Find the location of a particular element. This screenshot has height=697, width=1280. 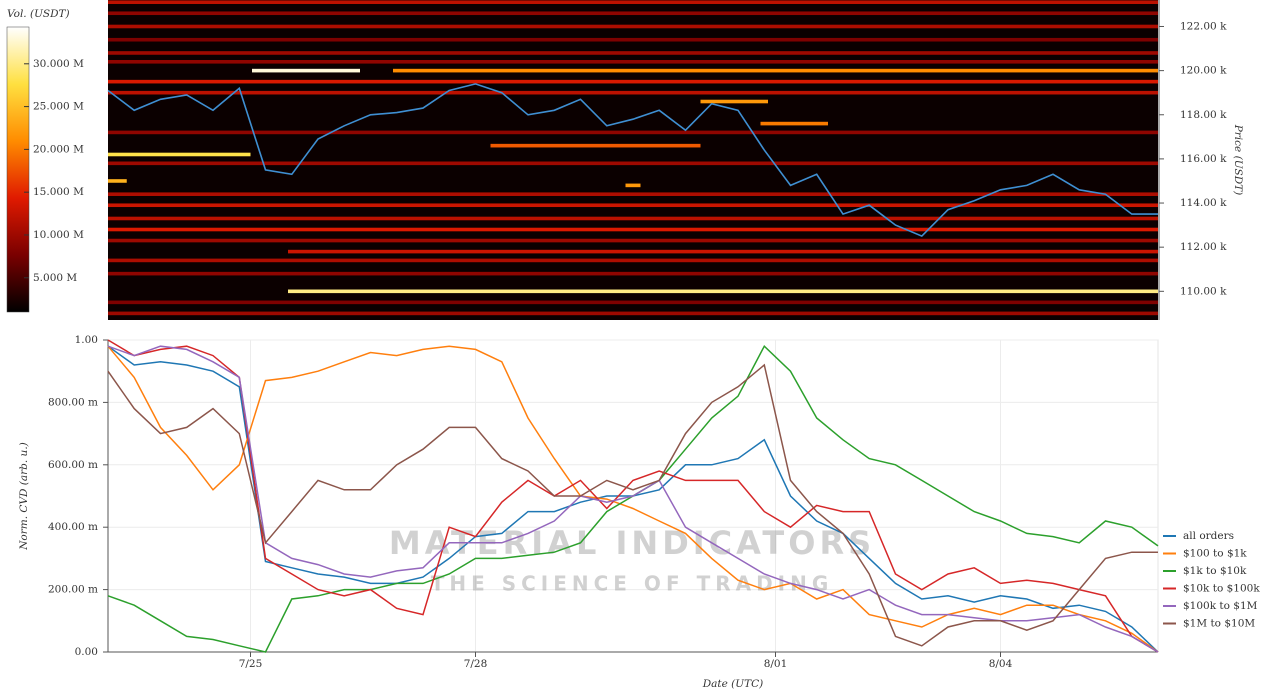

legend-label: $1M to $10M is located at coordinates (1219, 624).